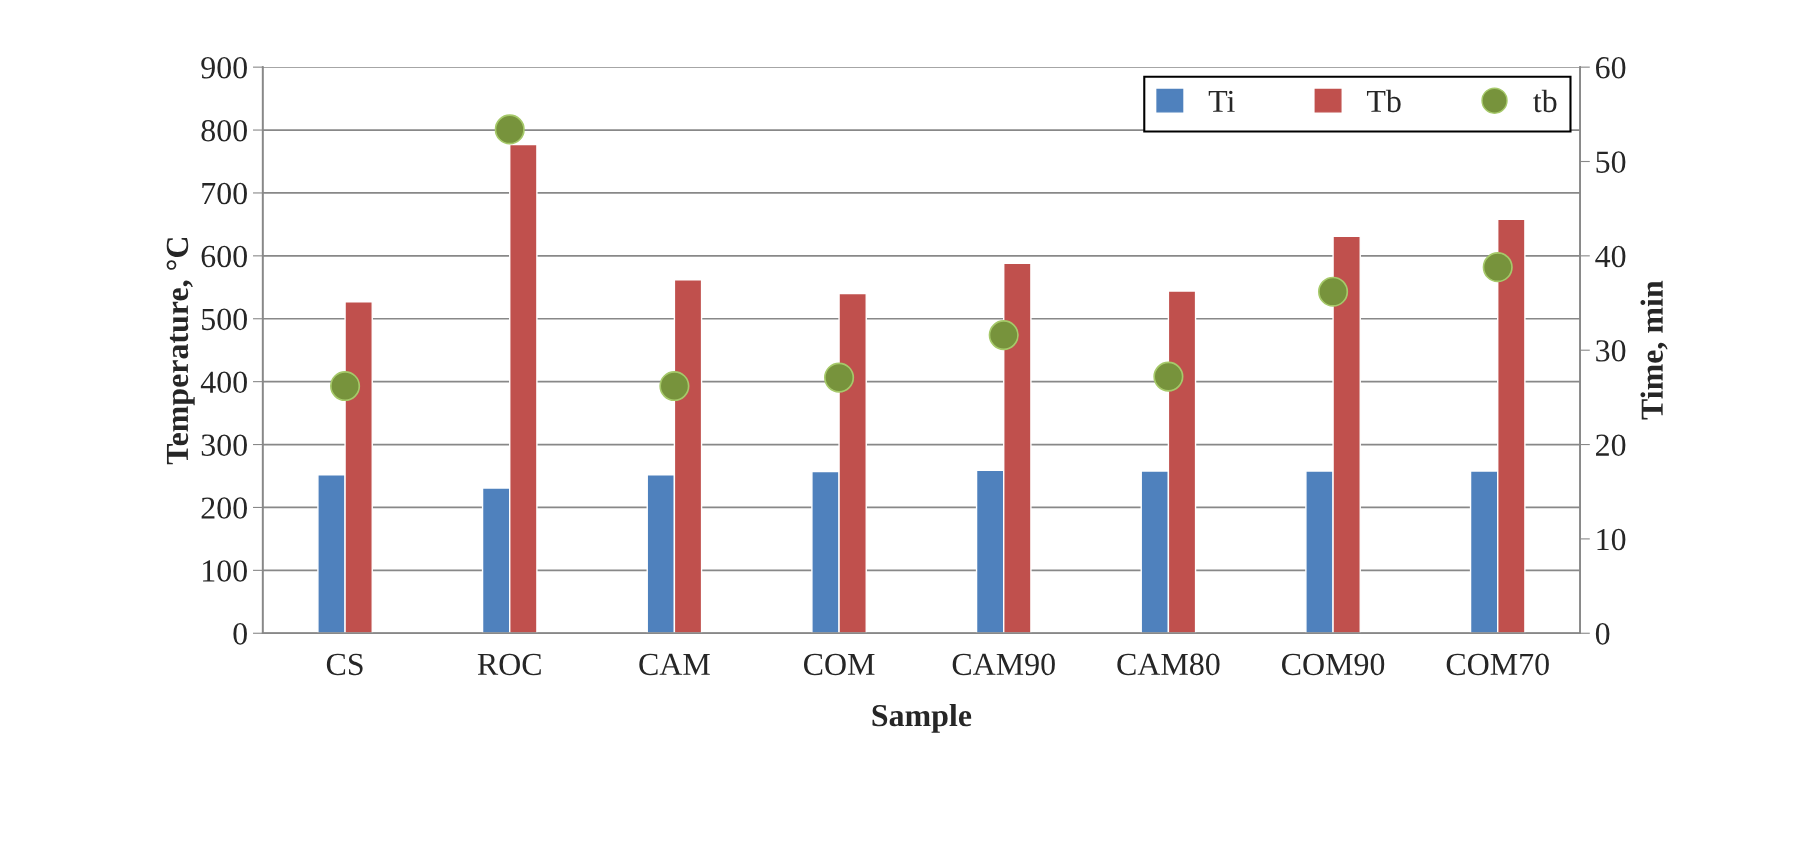  Describe the element at coordinates (1611, 162) in the screenshot. I see `y2-tick-label: 50` at that location.